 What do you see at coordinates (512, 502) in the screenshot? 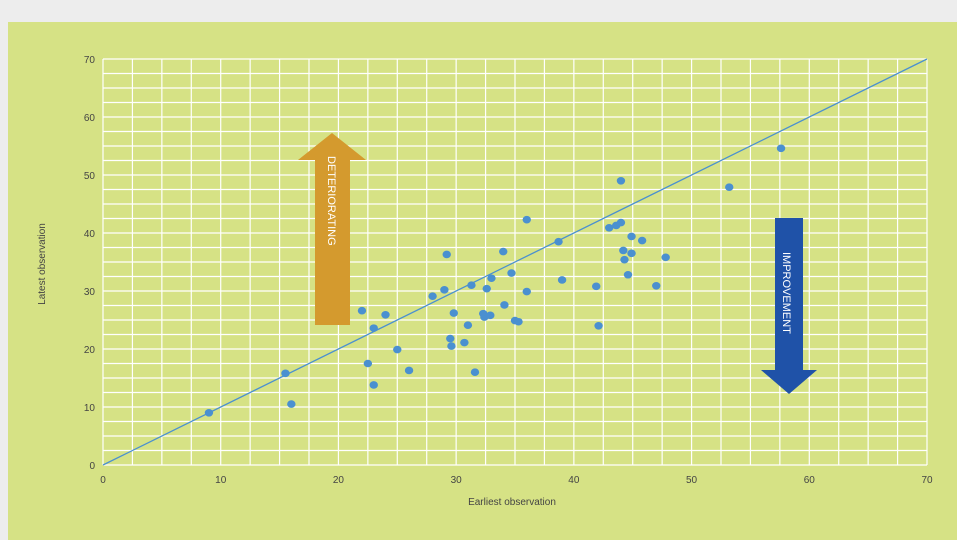
I see `x-axis-title: Earliest observation` at bounding box center [512, 502].